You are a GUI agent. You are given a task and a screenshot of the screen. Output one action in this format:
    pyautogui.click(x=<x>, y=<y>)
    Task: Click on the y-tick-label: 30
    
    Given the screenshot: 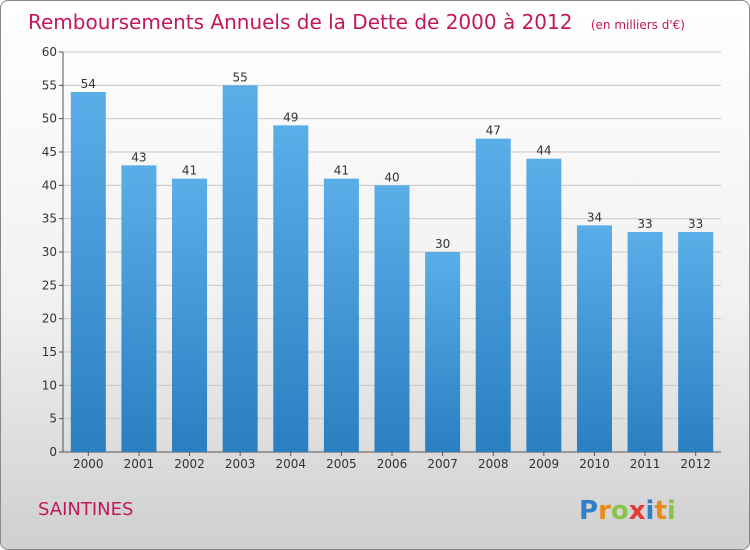 What is the action you would take?
    pyautogui.click(x=49, y=252)
    